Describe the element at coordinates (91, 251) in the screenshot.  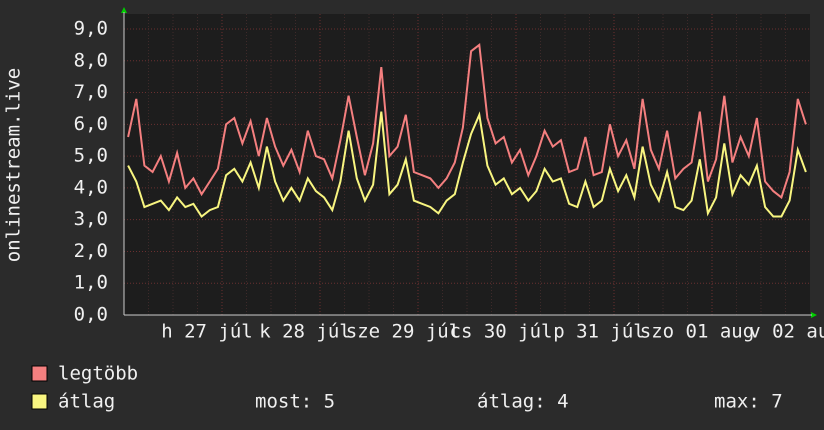
I see `y-tick-label: 2,0` at that location.